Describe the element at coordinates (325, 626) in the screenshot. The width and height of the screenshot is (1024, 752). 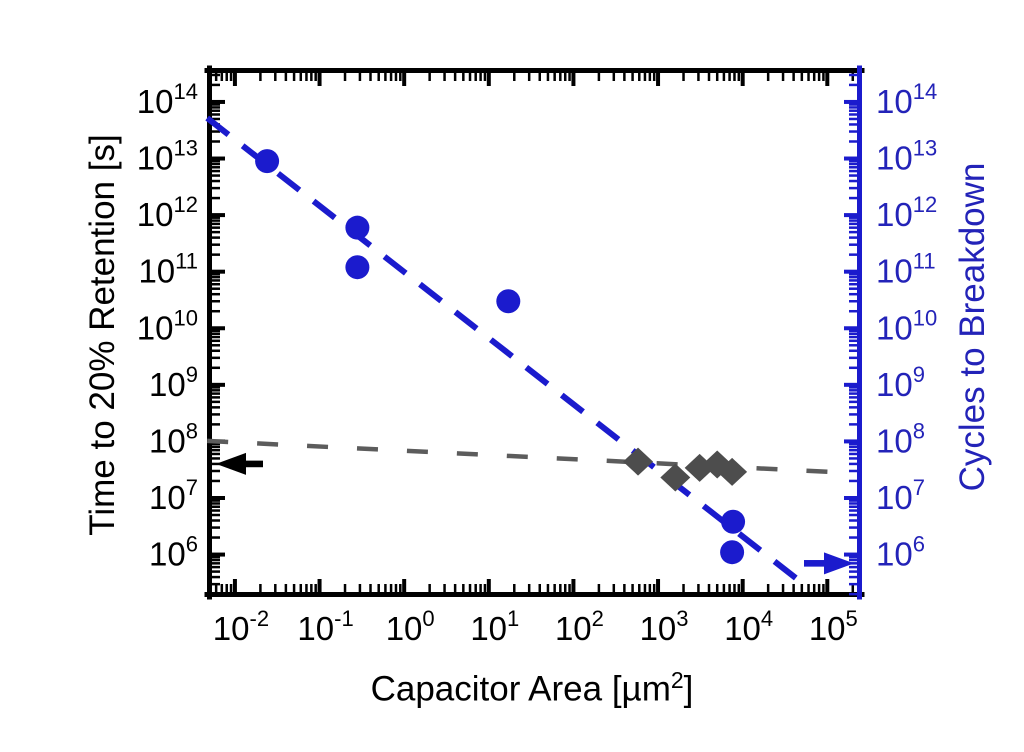
I see `x-tick-label: 10⁻¹` at that location.